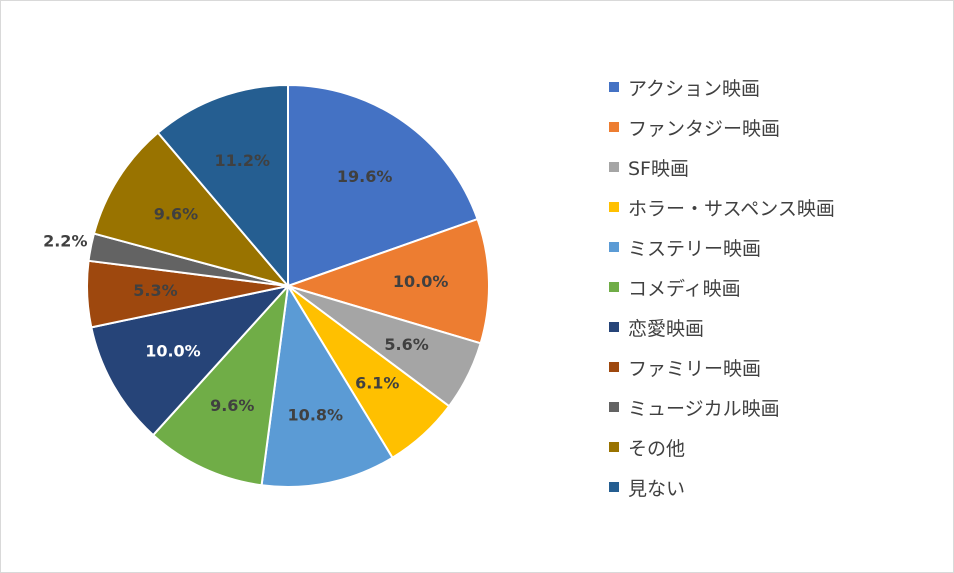 The width and height of the screenshot is (954, 573). Describe the element at coordinates (722, 447) in the screenshot. I see `legend-item: その他` at that location.